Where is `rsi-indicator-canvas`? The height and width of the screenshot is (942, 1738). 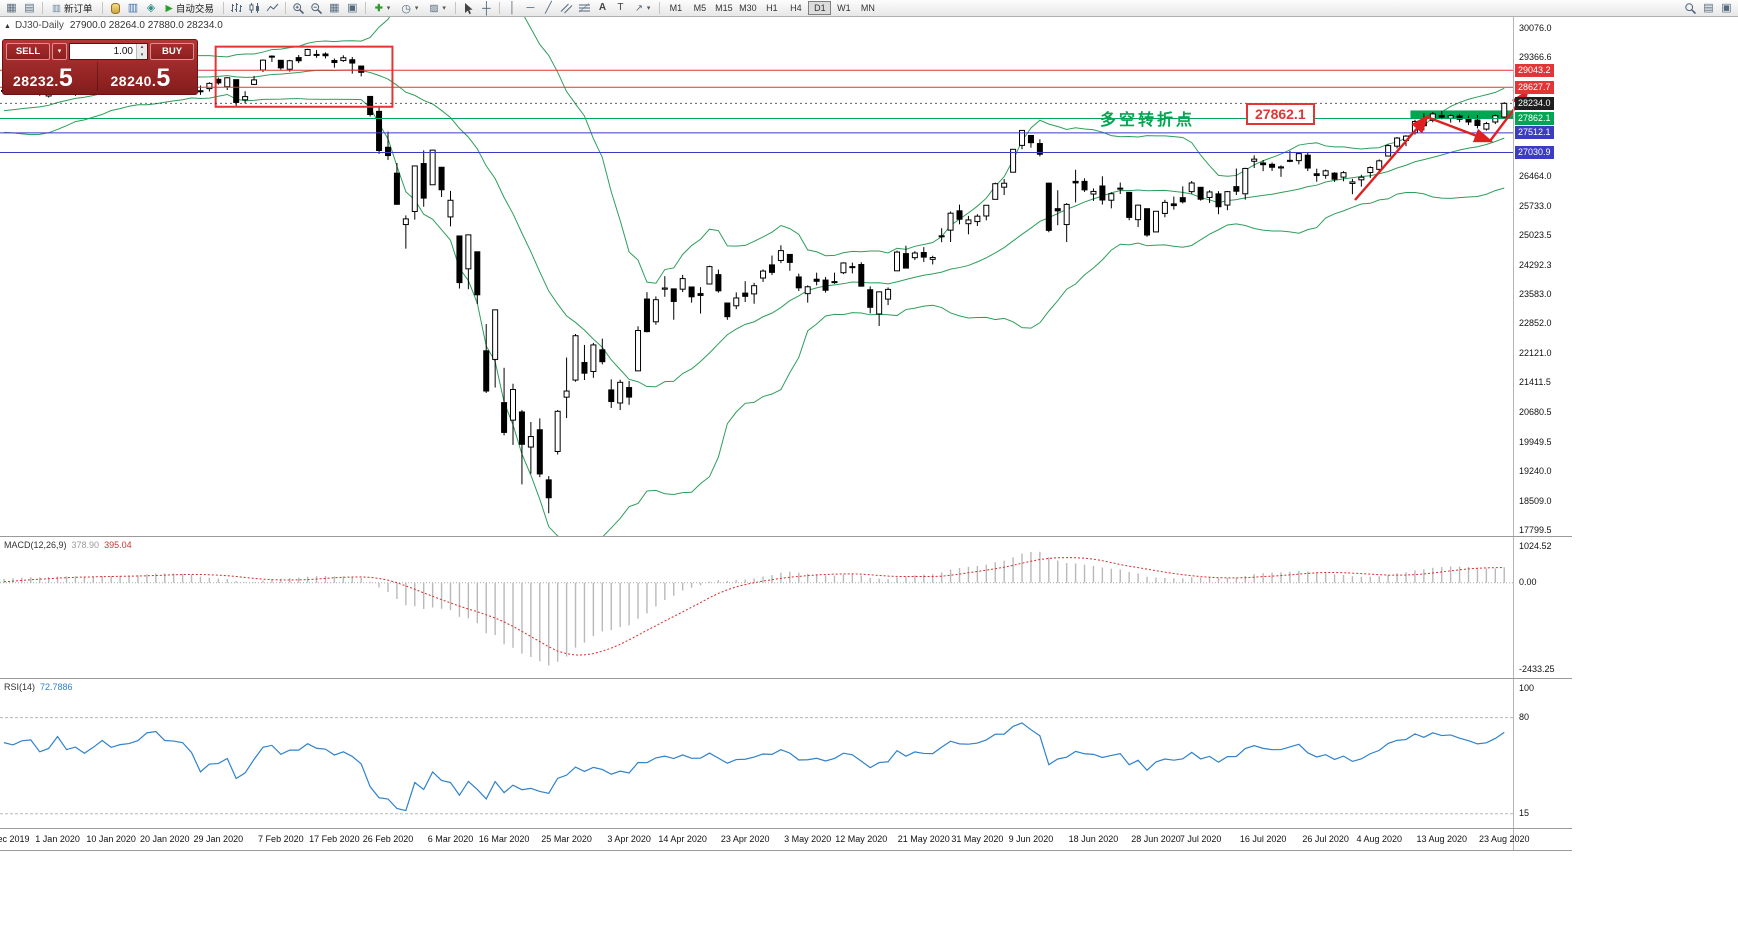 rsi-indicator-canvas is located at coordinates (786, 754).